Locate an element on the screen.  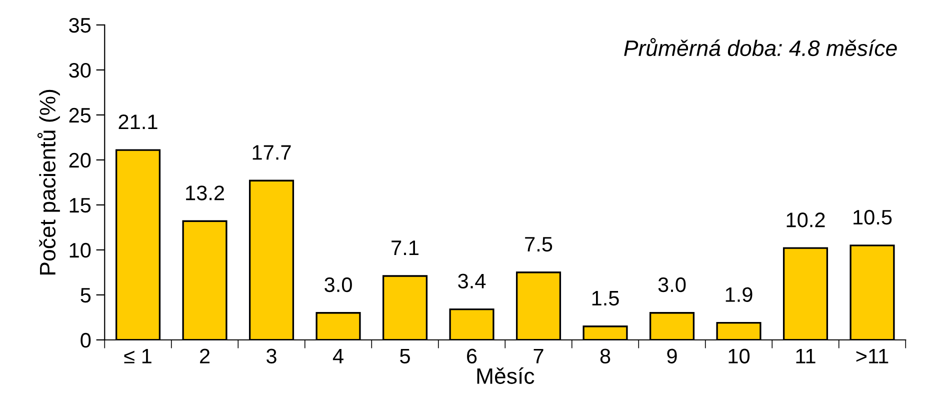
y-tick-label: 15 is located at coordinates (80, 205).